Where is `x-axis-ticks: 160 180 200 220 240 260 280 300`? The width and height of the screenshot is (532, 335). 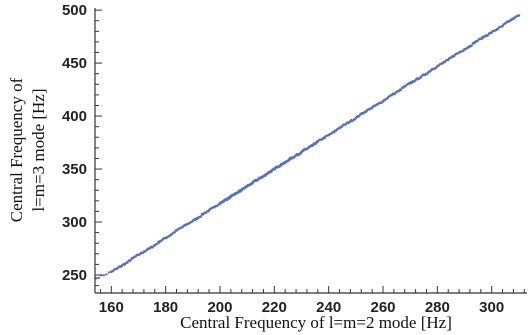
x-axis-ticks: 160 180 200 220 240 260 280 300 is located at coordinates (312, 301).